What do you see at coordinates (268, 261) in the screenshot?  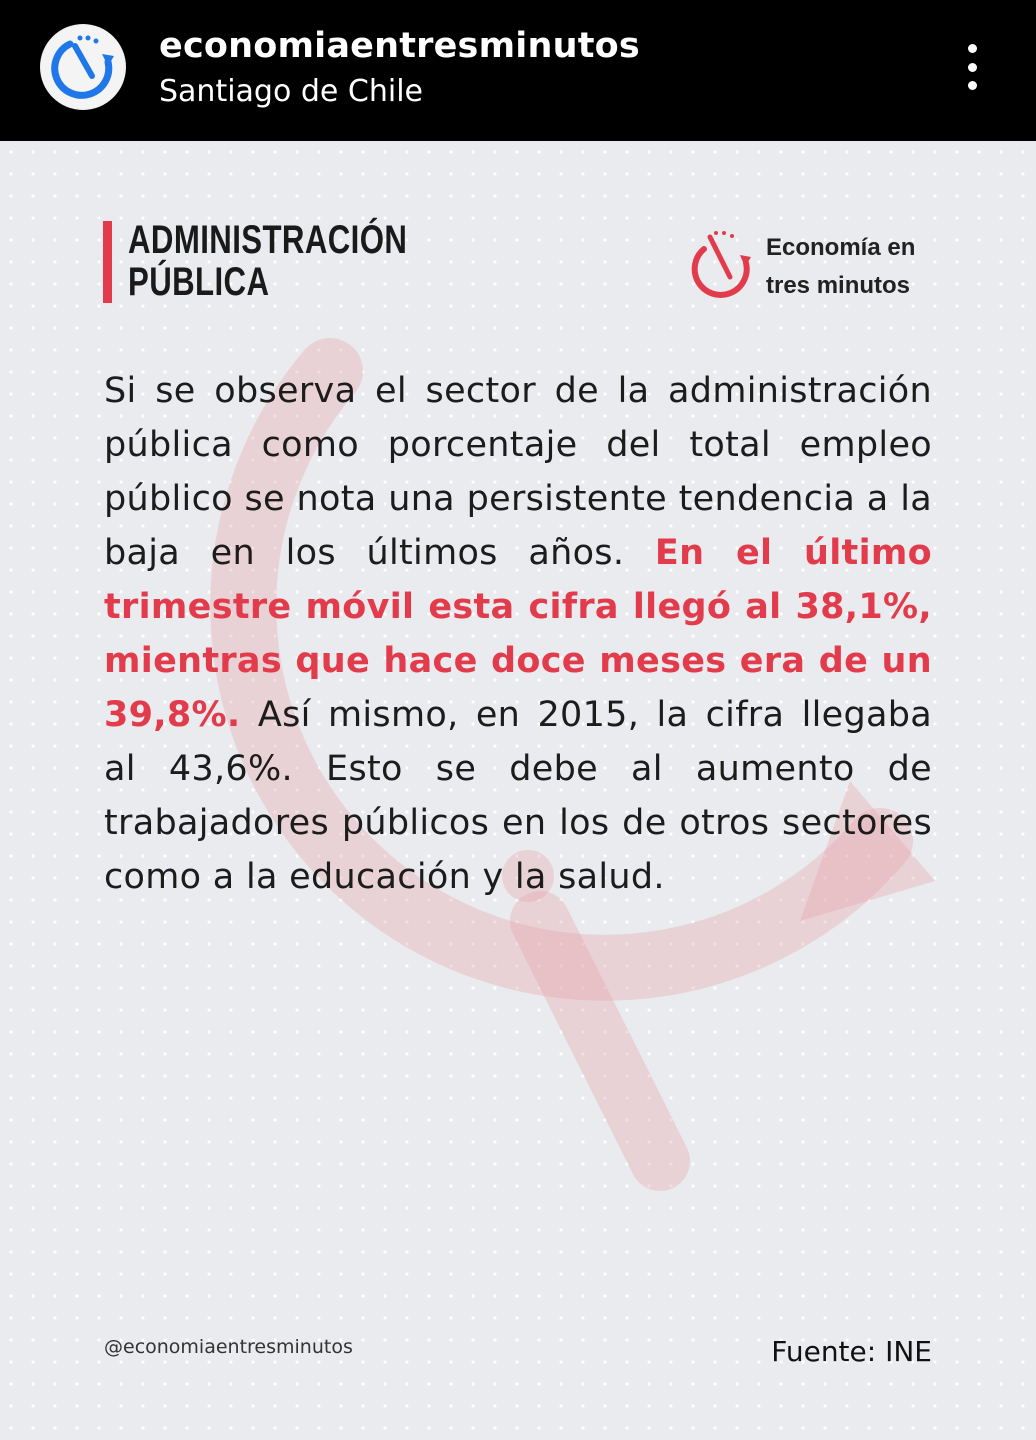 I see `section-title: ADMINISTRACIÓN PÚBLICA` at bounding box center [268, 261].